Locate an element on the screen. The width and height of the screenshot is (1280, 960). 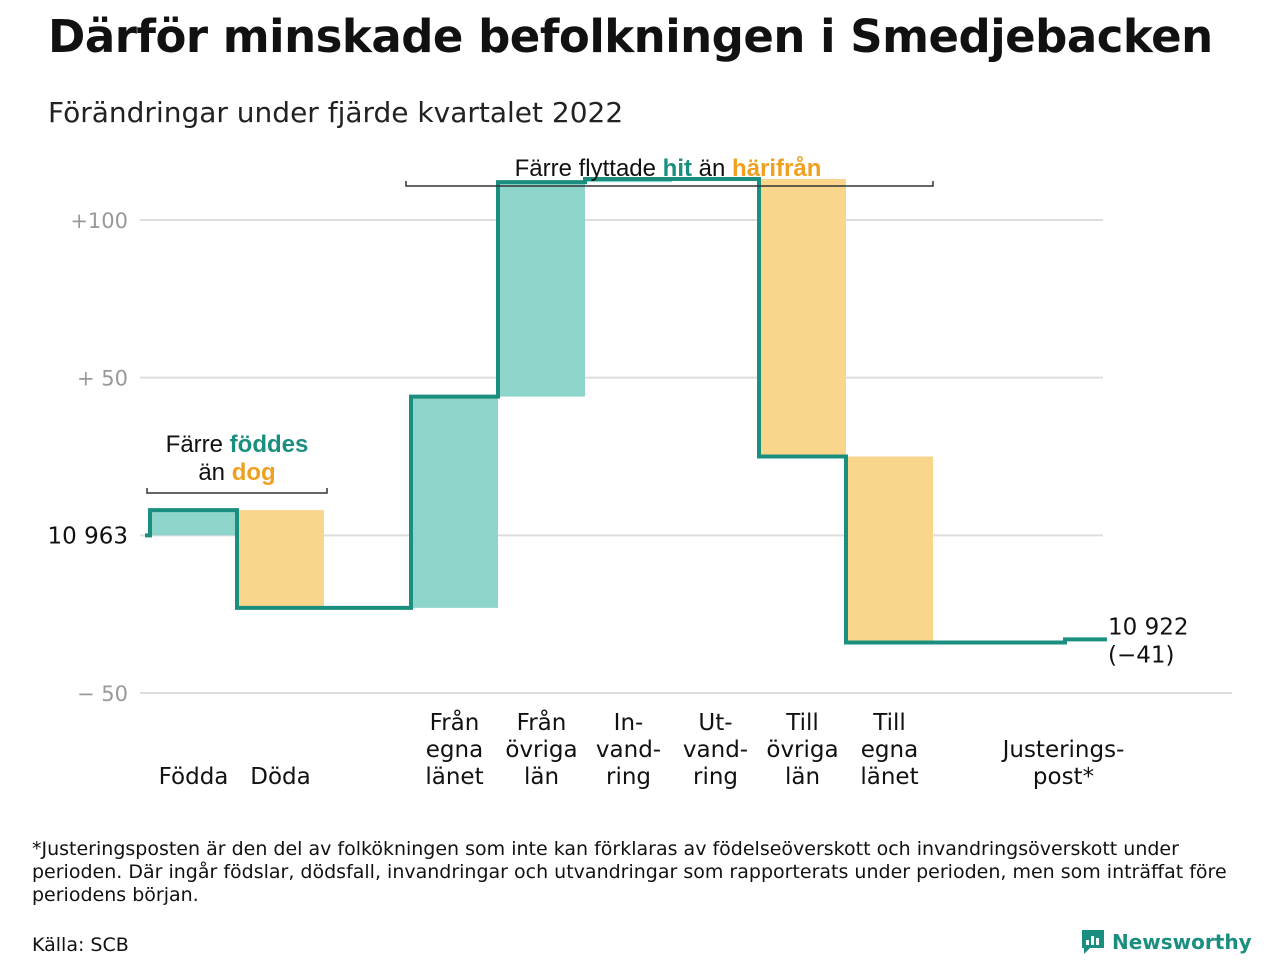
annotation-births-deaths-line2: än dog is located at coordinates (236, 472).